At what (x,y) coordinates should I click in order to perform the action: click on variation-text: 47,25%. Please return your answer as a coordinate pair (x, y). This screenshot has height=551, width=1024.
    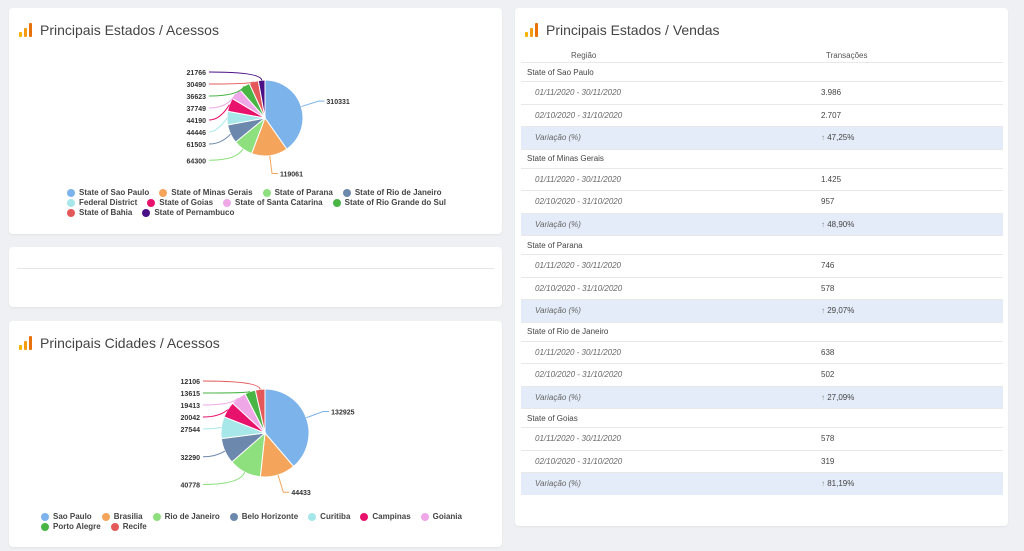
    Looking at the image, I should click on (841, 138).